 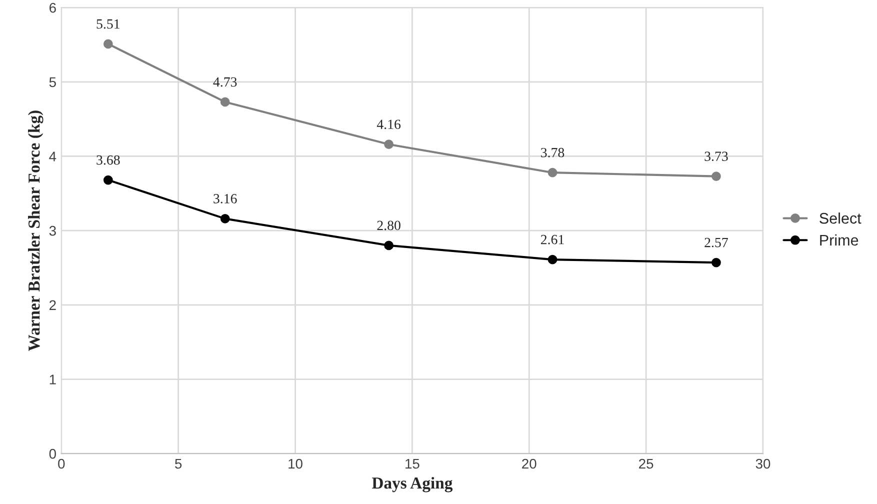 What do you see at coordinates (108, 160) in the screenshot?
I see `data-label: 3.68` at bounding box center [108, 160].